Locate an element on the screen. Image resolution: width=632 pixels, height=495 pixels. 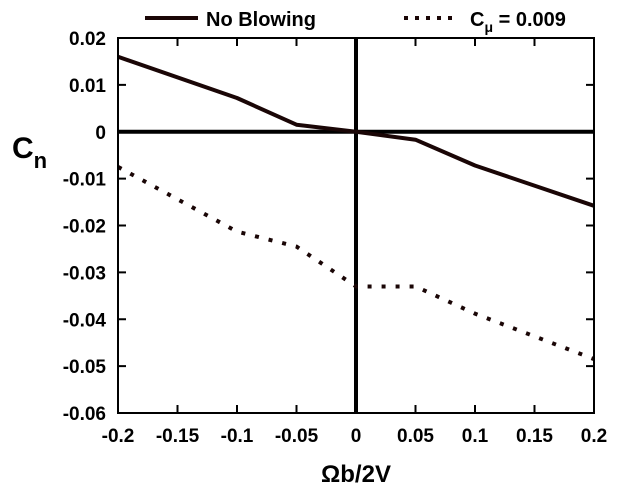
x-tick-label: -0.1 is located at coordinates (237, 436).